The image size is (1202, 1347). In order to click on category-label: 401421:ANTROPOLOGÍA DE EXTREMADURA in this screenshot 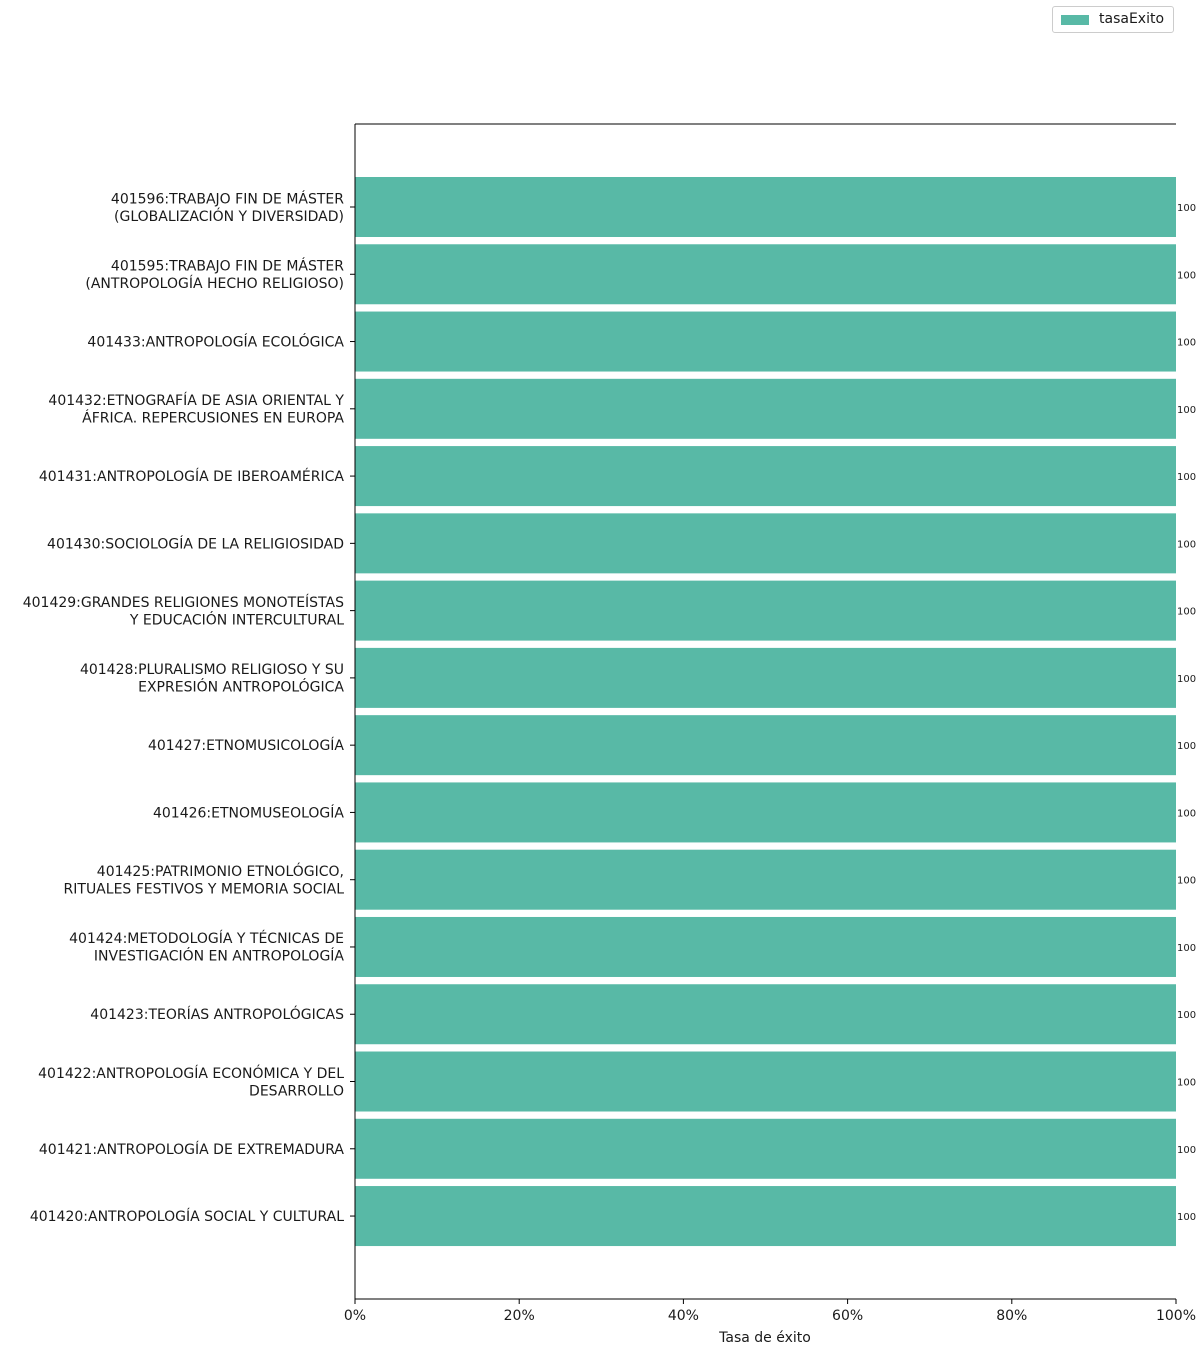, I will do `click(192, 1149)`.